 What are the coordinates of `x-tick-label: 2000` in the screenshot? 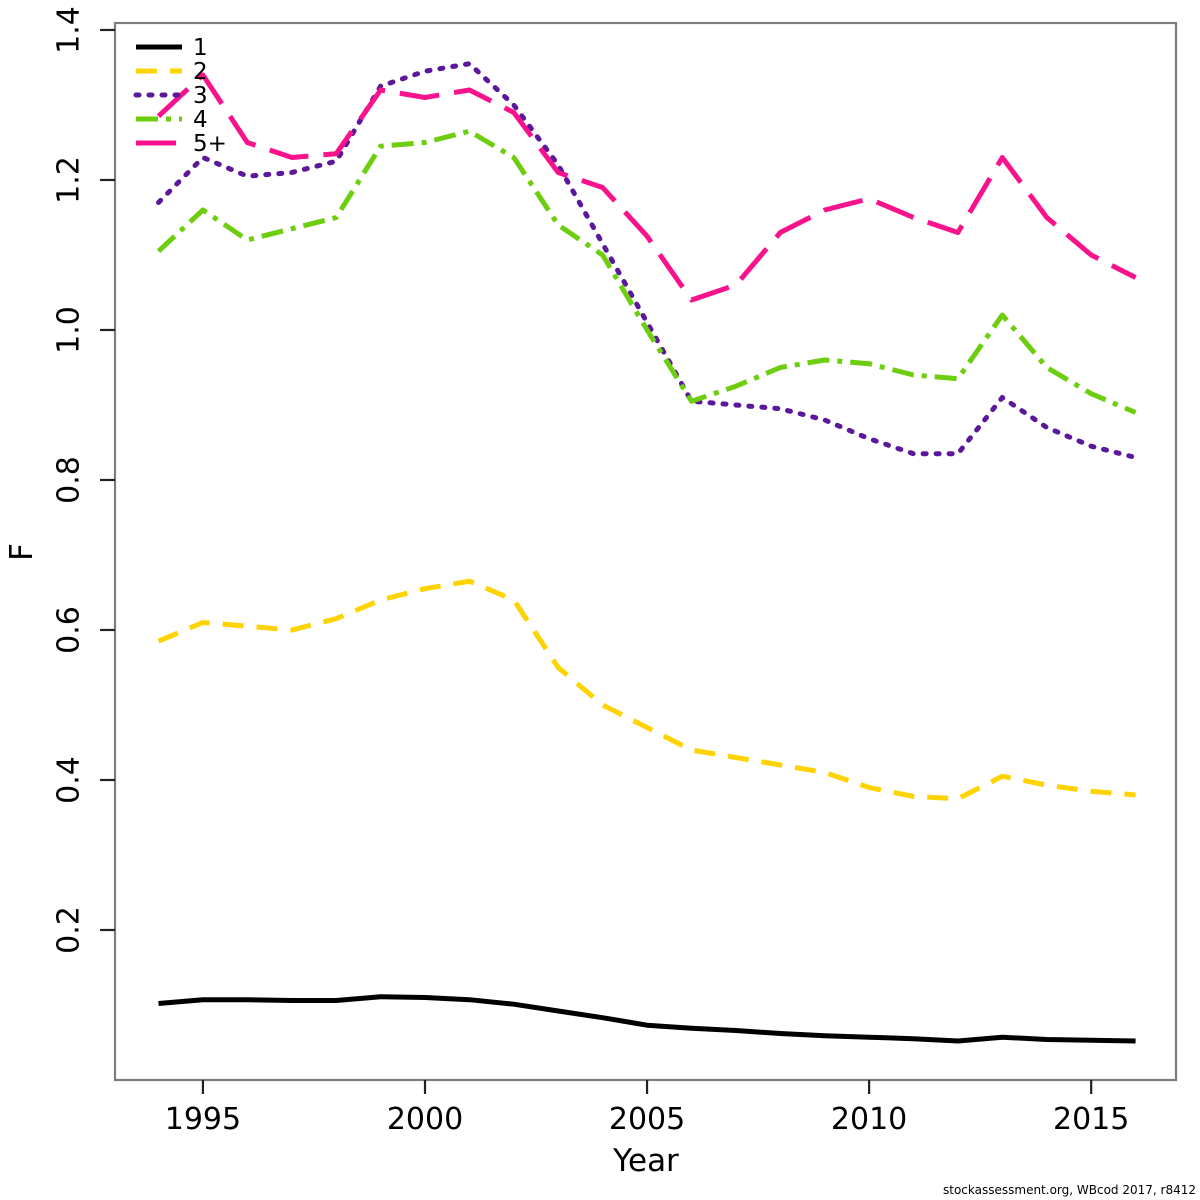 It's located at (425, 1119).